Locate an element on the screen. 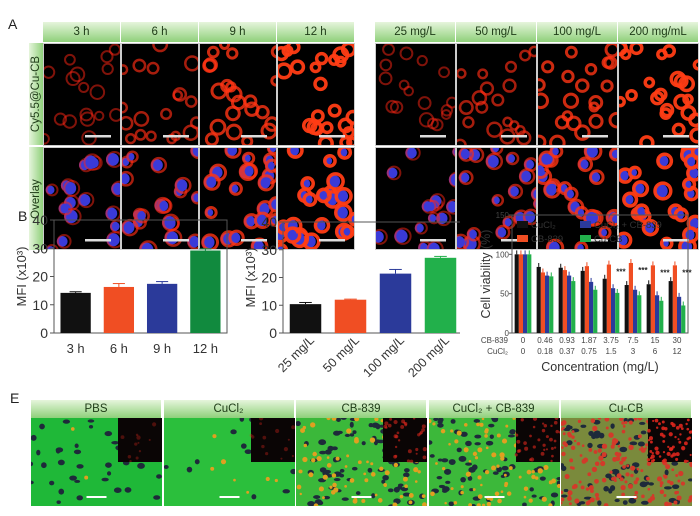  column-header: 12 h is located at coordinates (316, 32).